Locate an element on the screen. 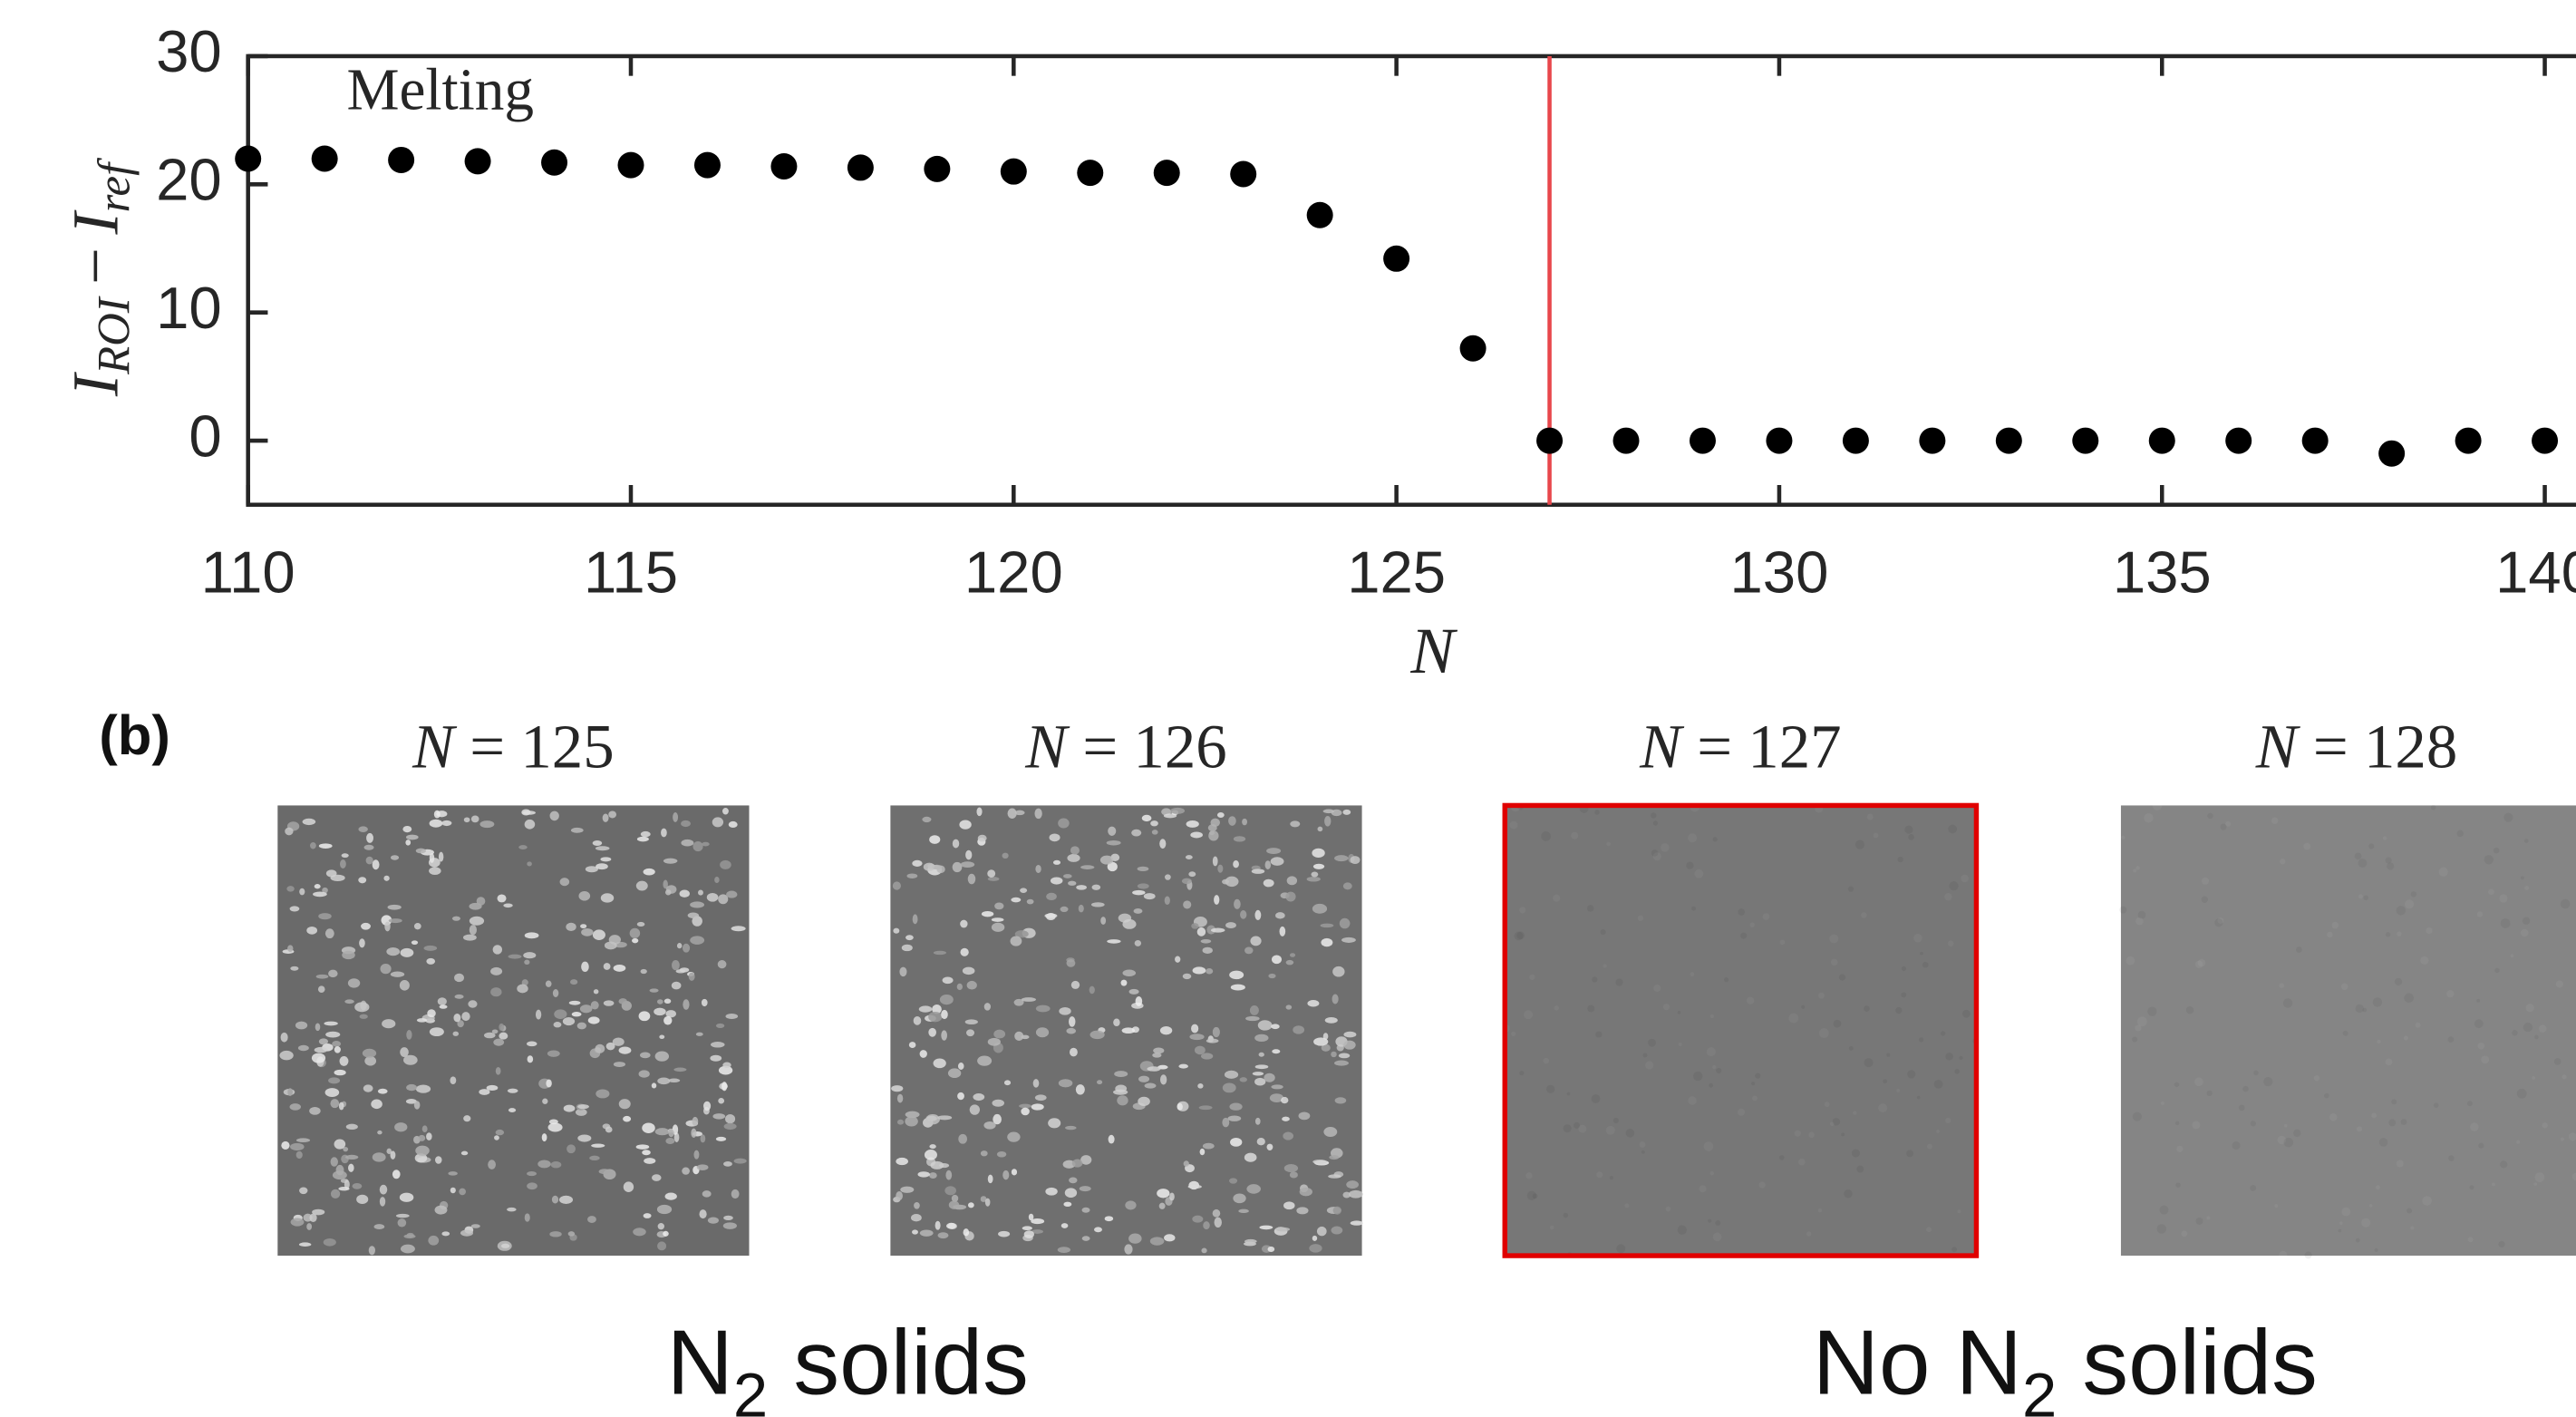 The image size is (2576, 1417). x-tick-label: 120 is located at coordinates (1013, 572).